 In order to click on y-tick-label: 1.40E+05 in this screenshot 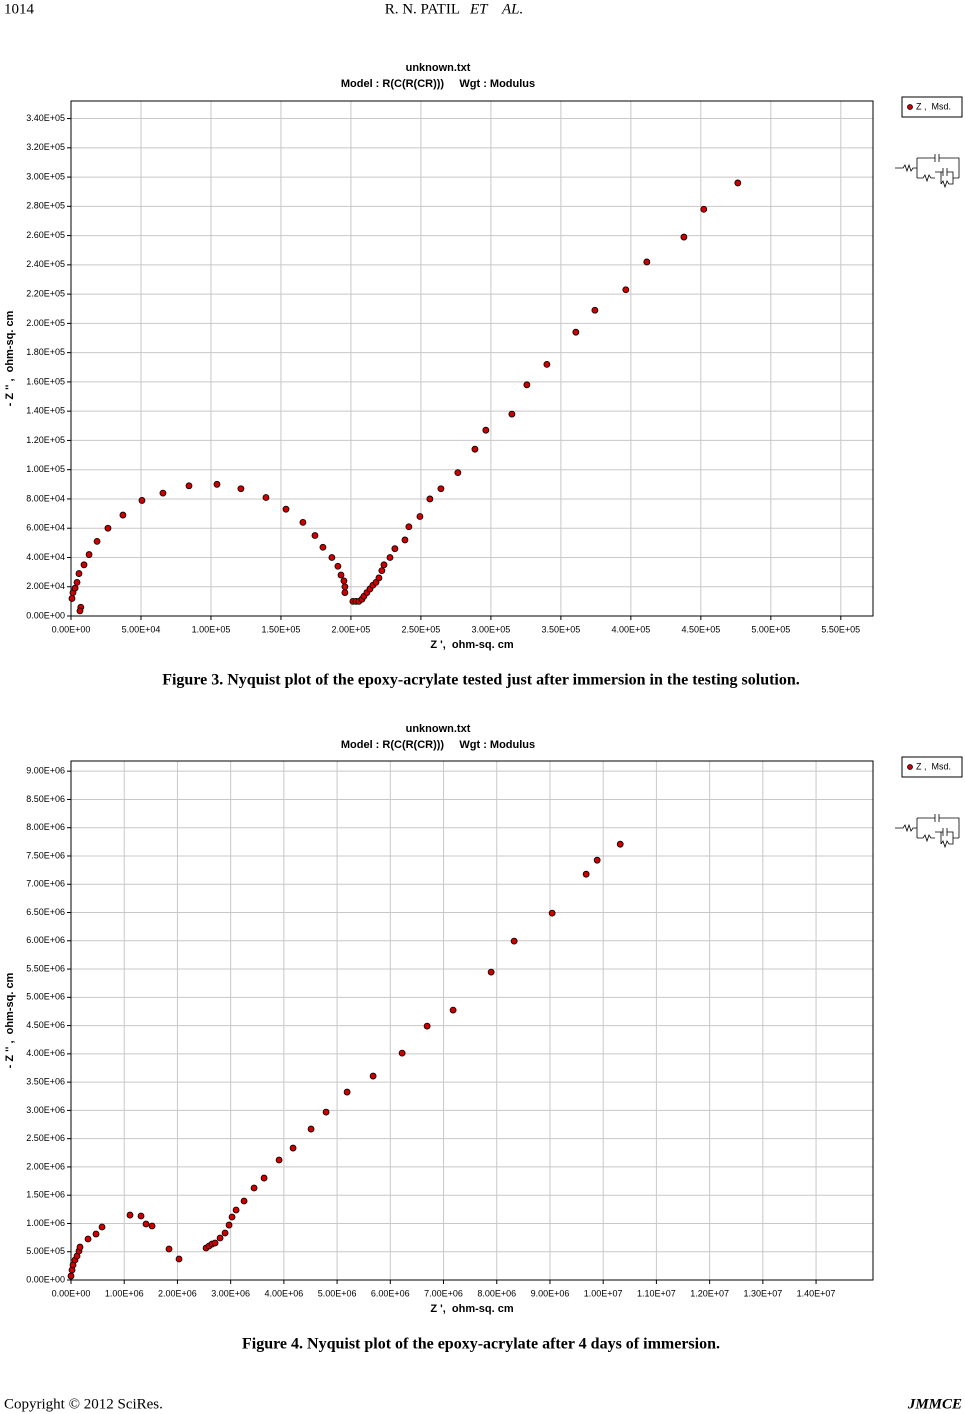, I will do `click(45, 411)`.